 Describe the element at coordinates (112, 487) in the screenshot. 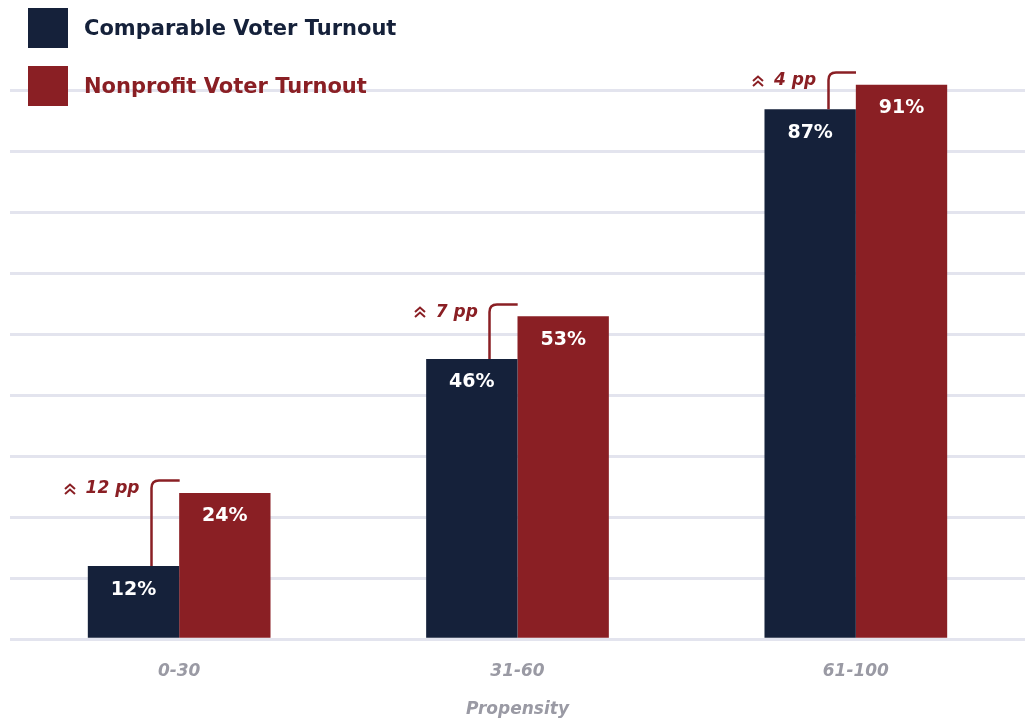

I see `annotation: 12 pp` at that location.